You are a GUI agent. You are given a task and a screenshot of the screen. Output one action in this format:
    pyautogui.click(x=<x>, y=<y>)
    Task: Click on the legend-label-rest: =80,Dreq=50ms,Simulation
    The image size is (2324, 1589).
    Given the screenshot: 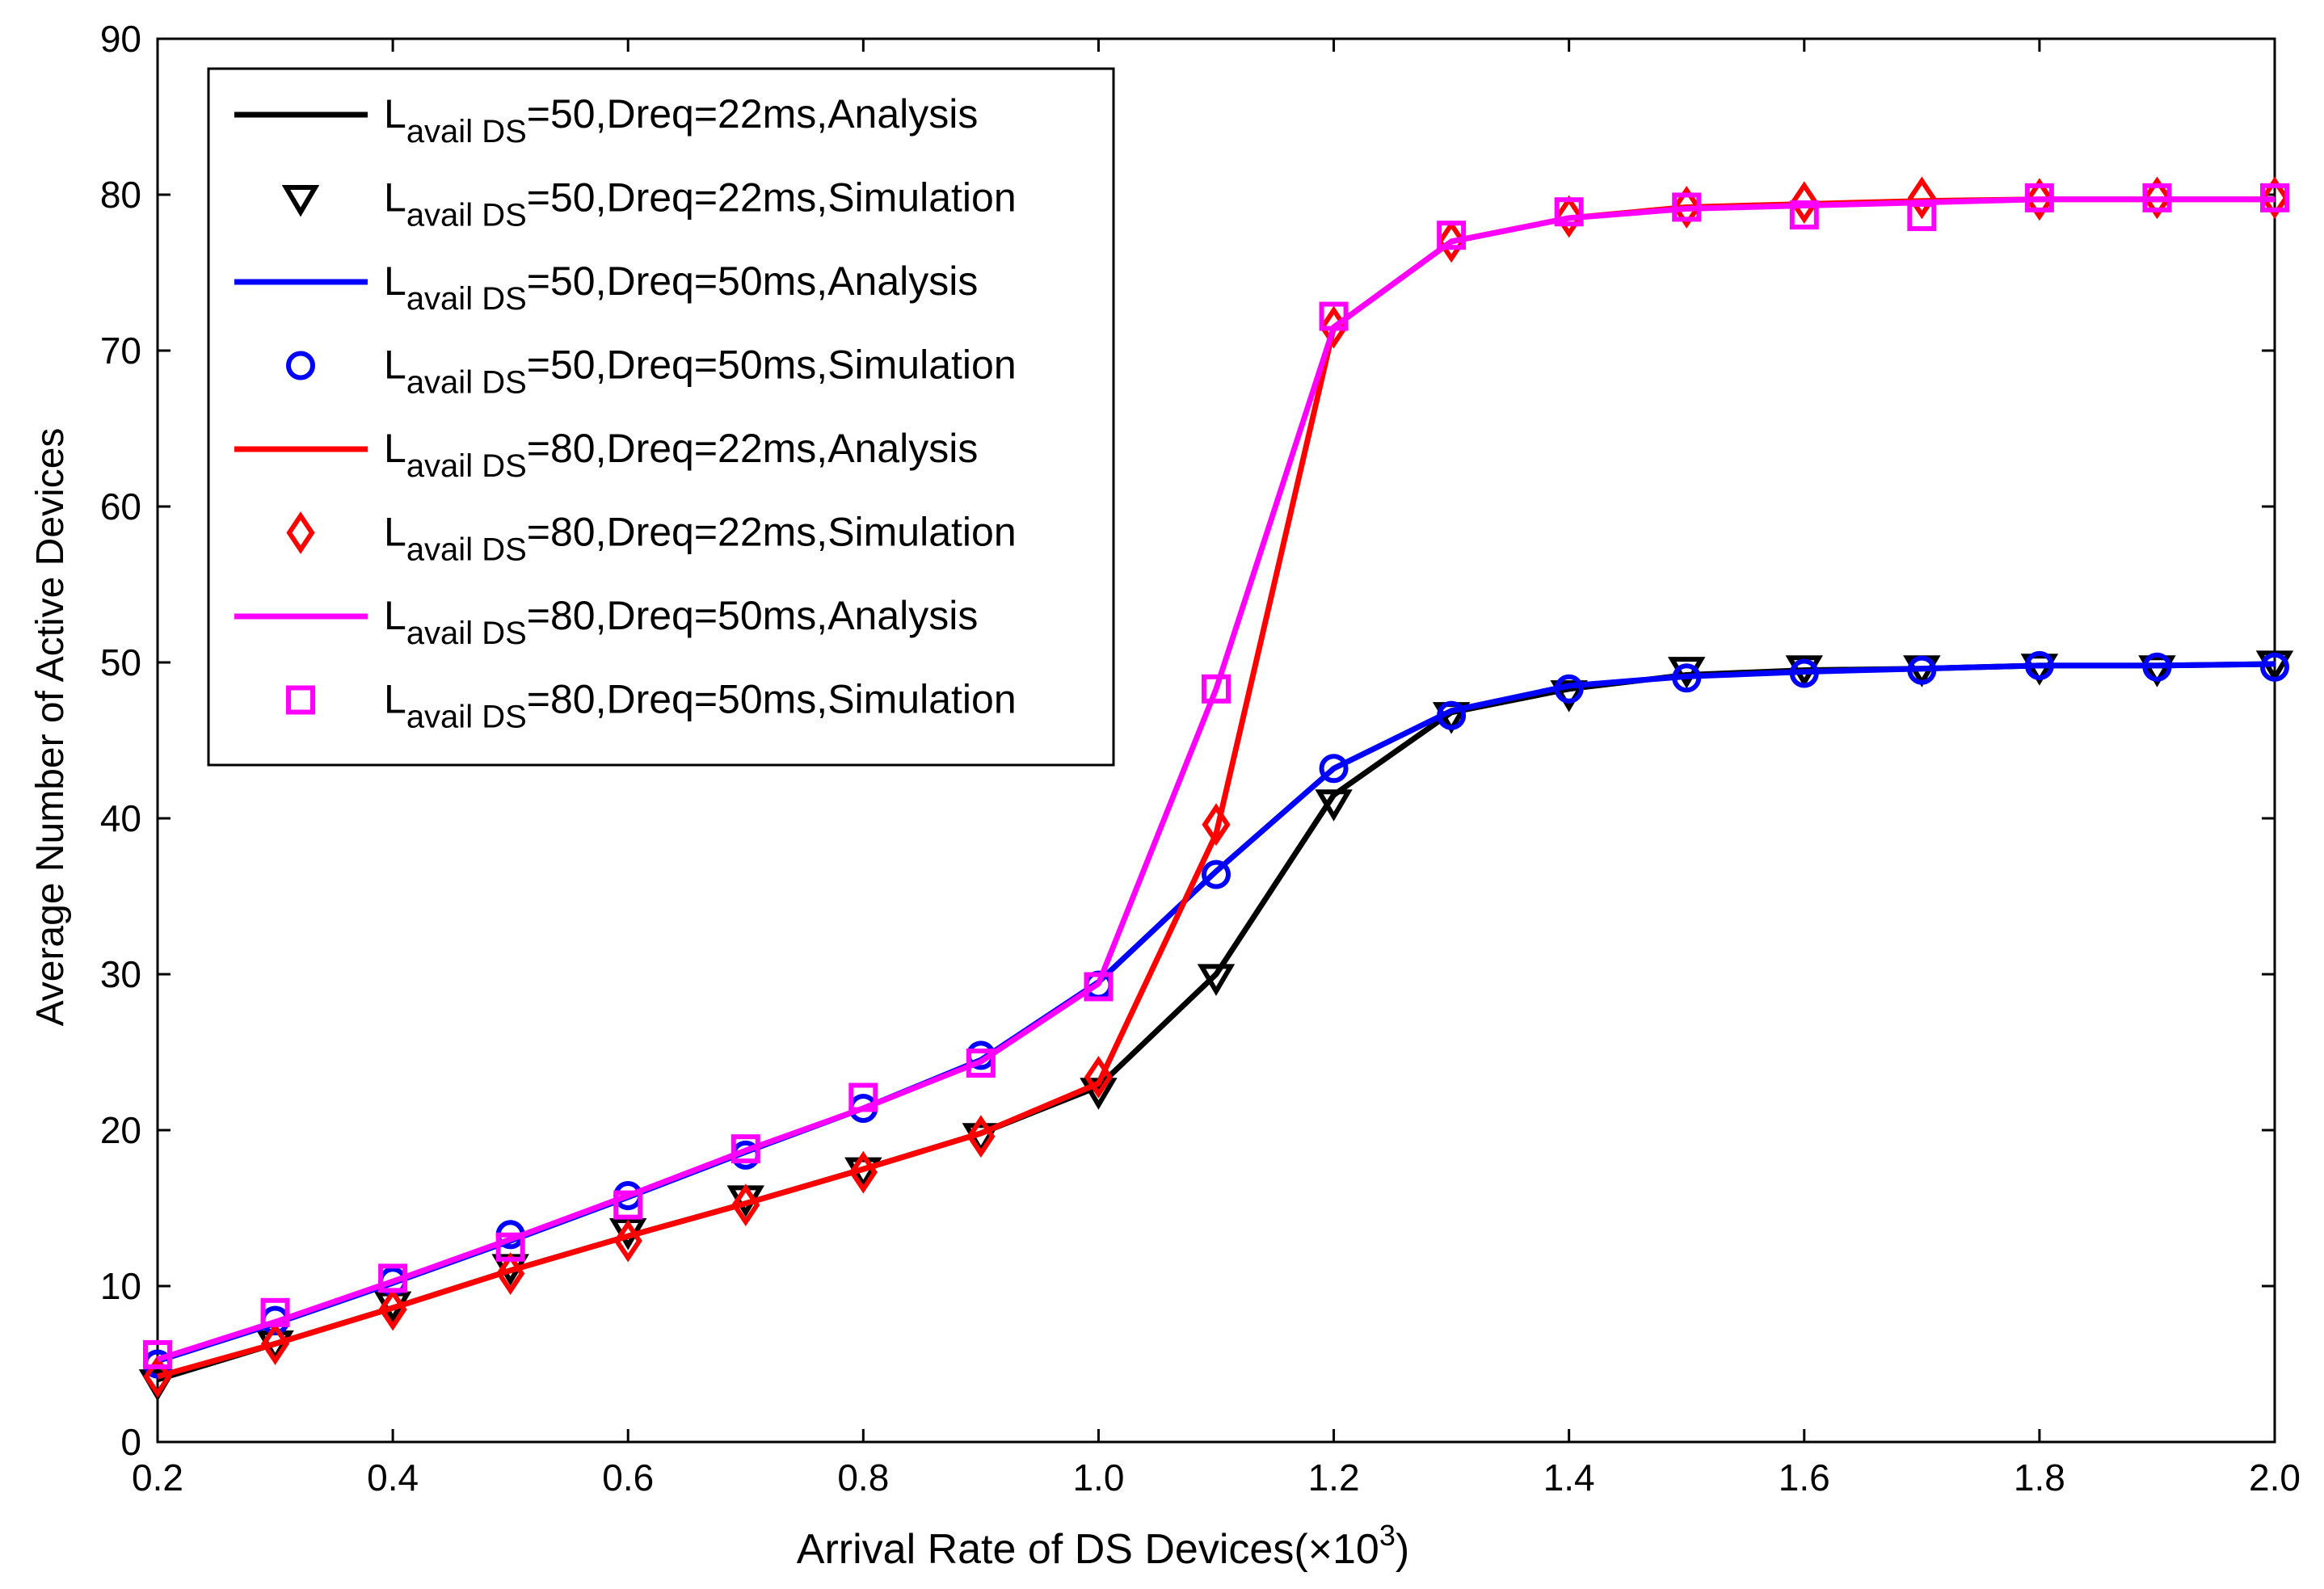 What is the action you would take?
    pyautogui.click(x=772, y=699)
    